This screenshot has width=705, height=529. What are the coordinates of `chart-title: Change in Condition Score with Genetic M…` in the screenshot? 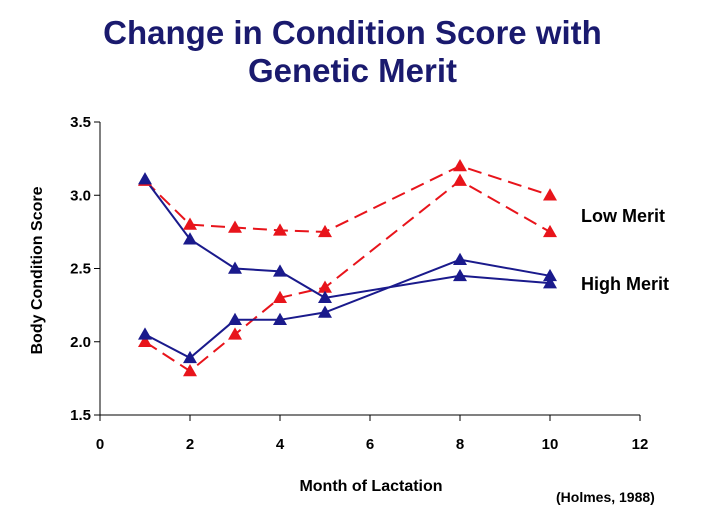 It's located at (352, 52).